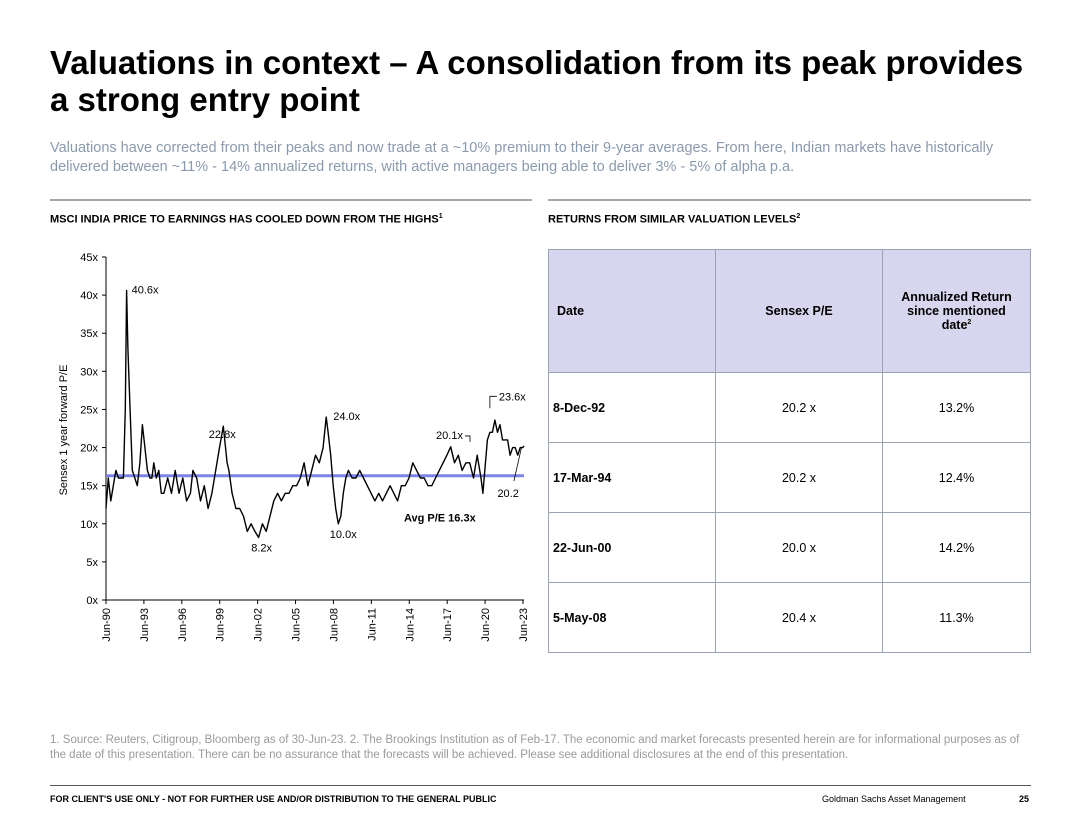 Image resolution: width=1080 pixels, height=835 pixels. What do you see at coordinates (145, 625) in the screenshot?
I see `x-tick-label: Jun-93` at bounding box center [145, 625].